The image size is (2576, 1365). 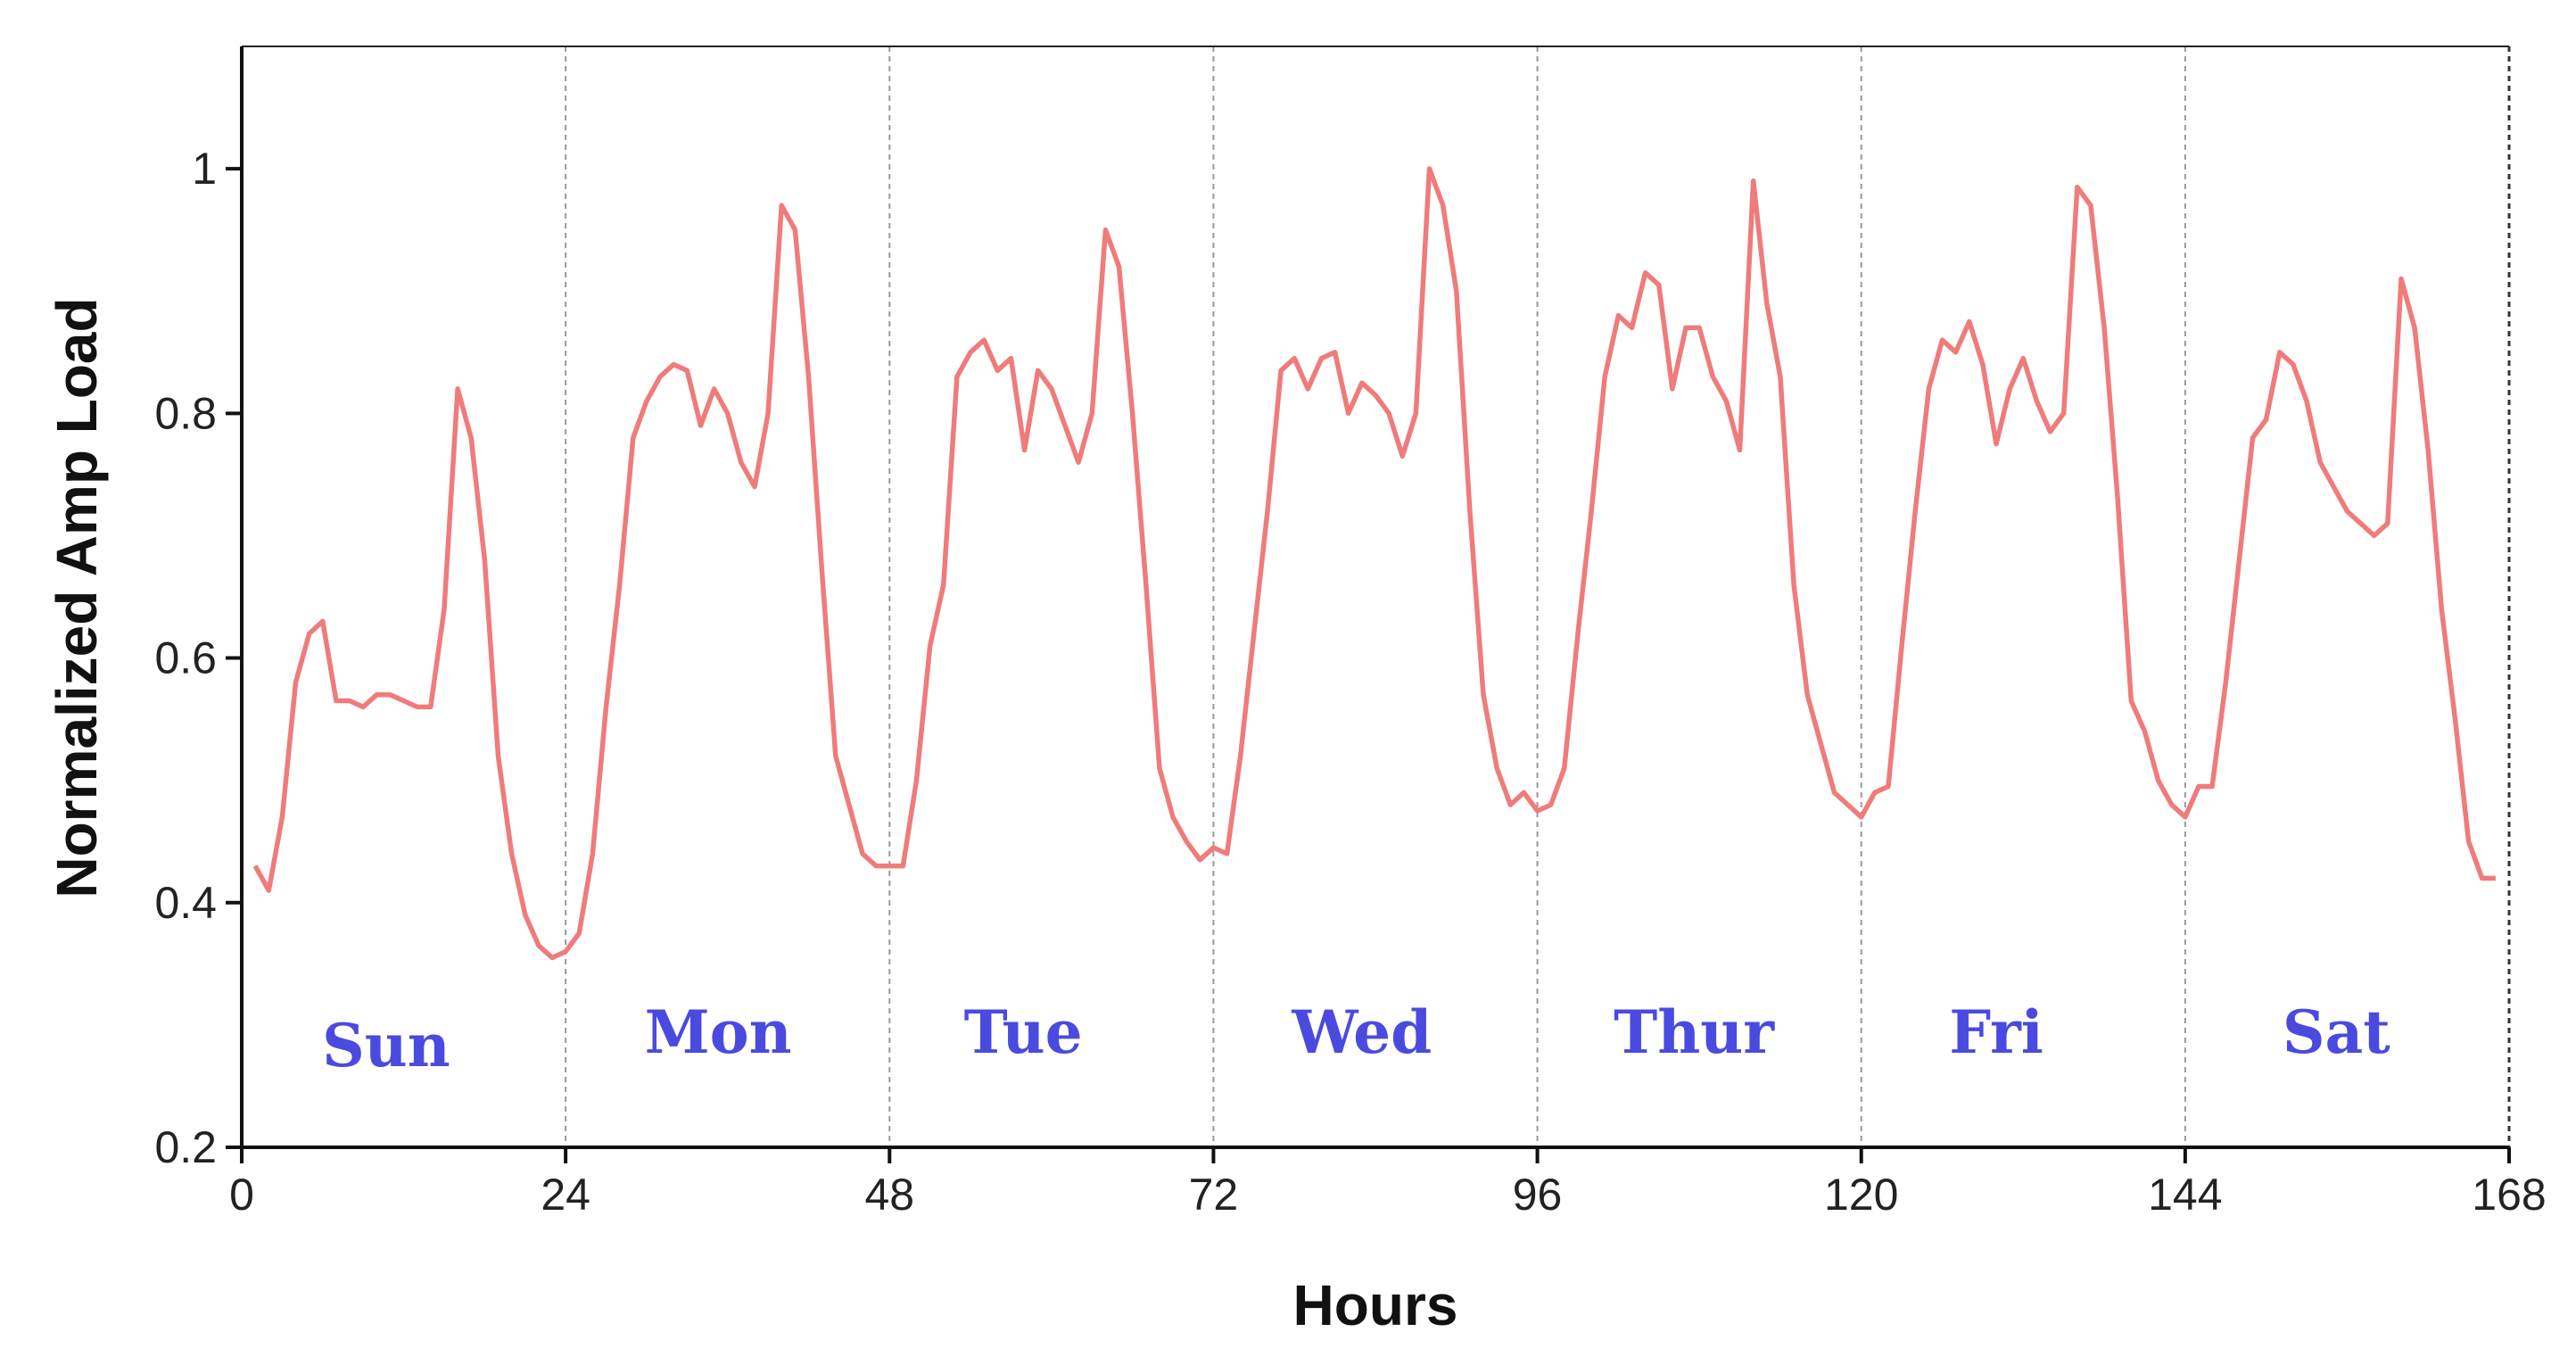 What do you see at coordinates (2185, 1195) in the screenshot?
I see `x-tick-label: 144` at bounding box center [2185, 1195].